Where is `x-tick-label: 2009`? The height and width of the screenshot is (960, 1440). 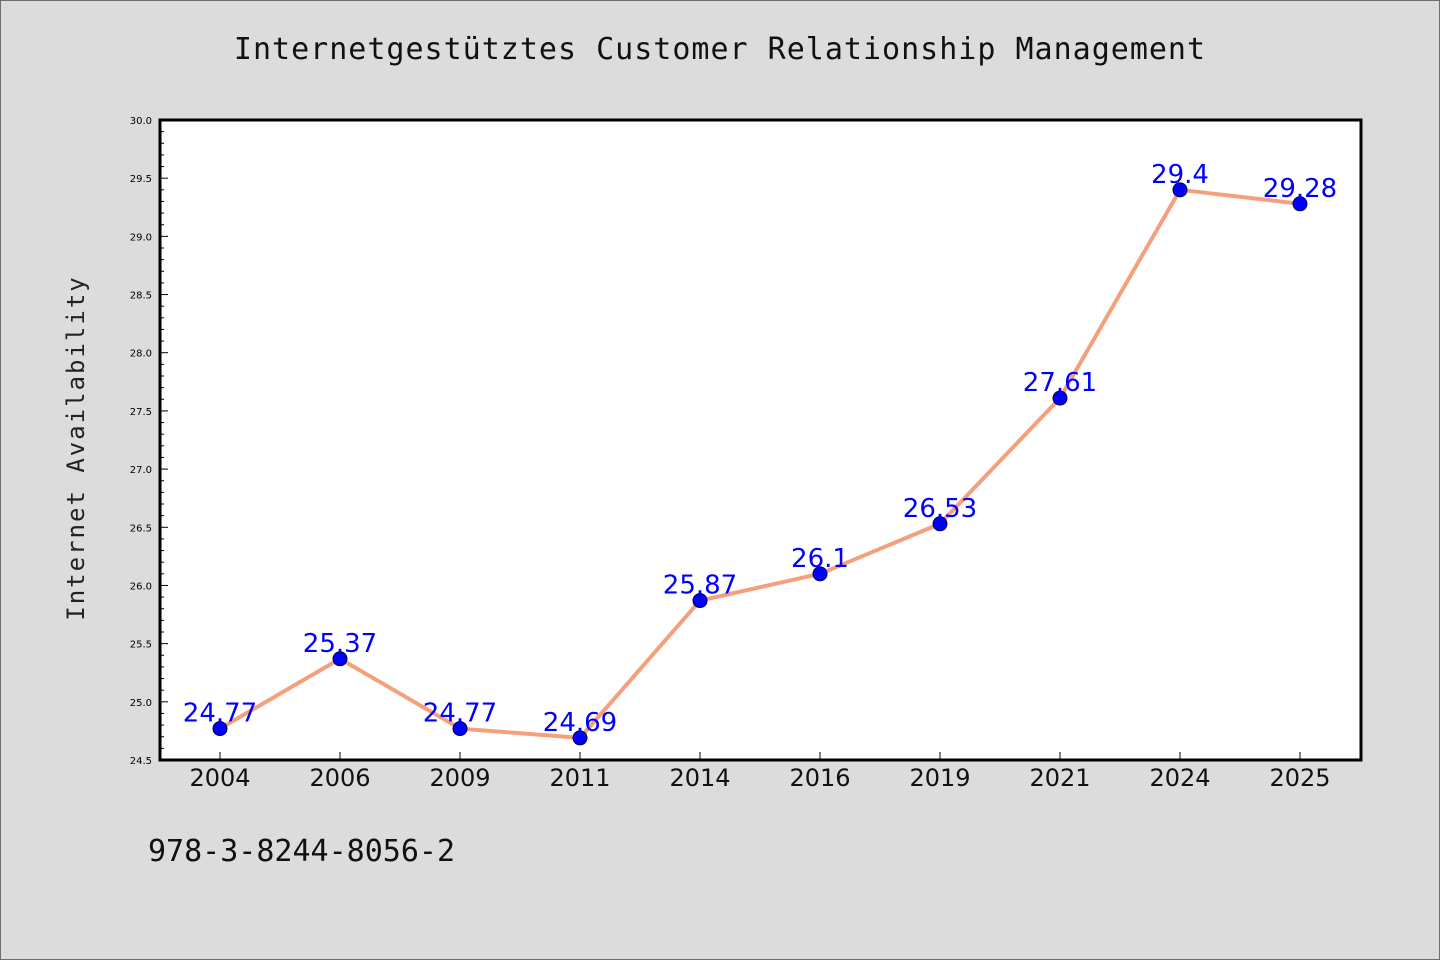 x-tick-label: 2009 is located at coordinates (459, 778).